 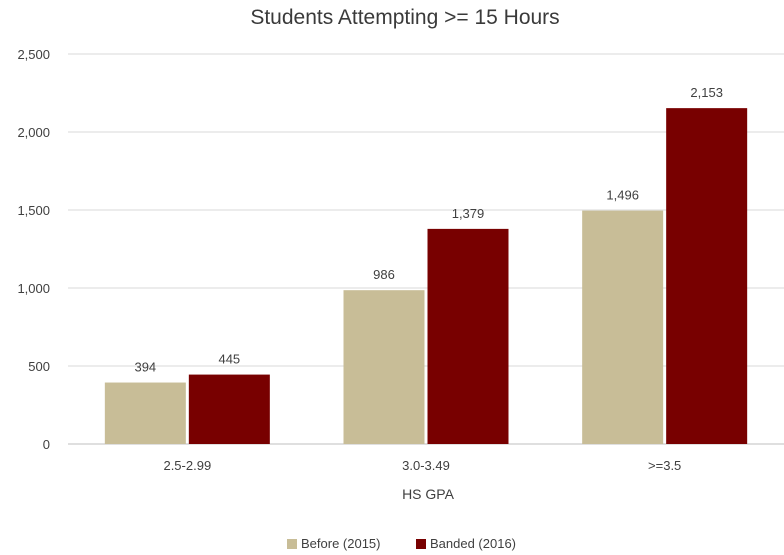 I want to click on x-axis-ticks: 2.5-2.99 3.0-3.49 >=3.5, so click(x=422, y=465).